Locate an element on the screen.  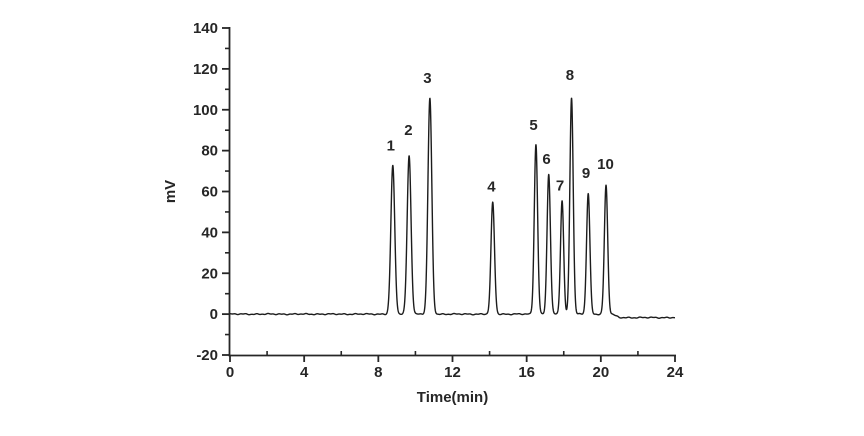
x-axis-ticks: 0 4 8 12 16 20 24 is located at coordinates (455, 366).